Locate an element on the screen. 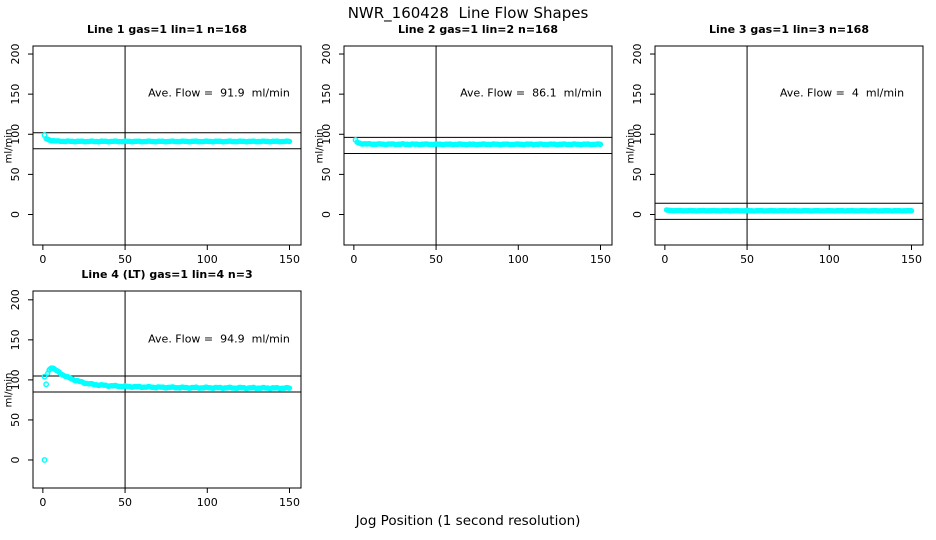  subplot1-yaxis-label: ml/min is located at coordinates (9, 146).